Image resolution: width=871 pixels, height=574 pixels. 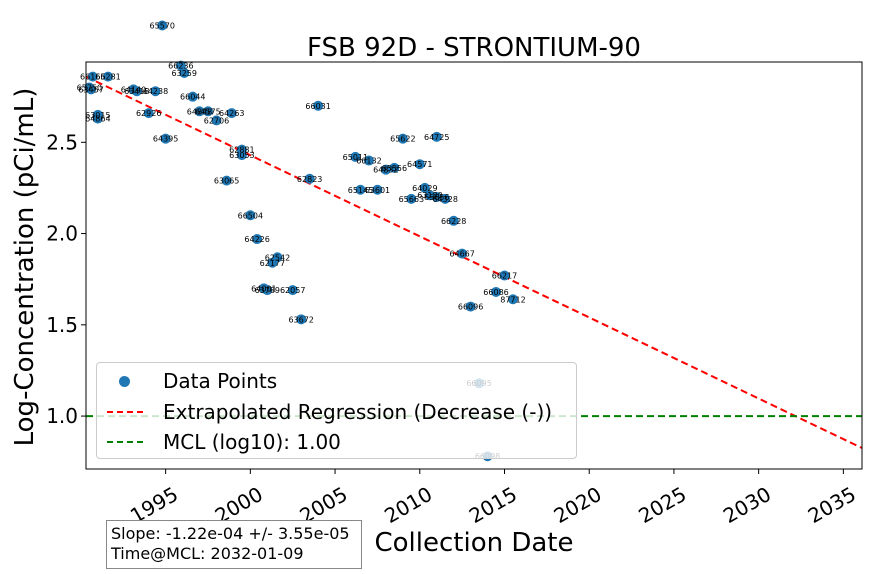 I want to click on data-point-label: 64238, so click(x=155, y=91).